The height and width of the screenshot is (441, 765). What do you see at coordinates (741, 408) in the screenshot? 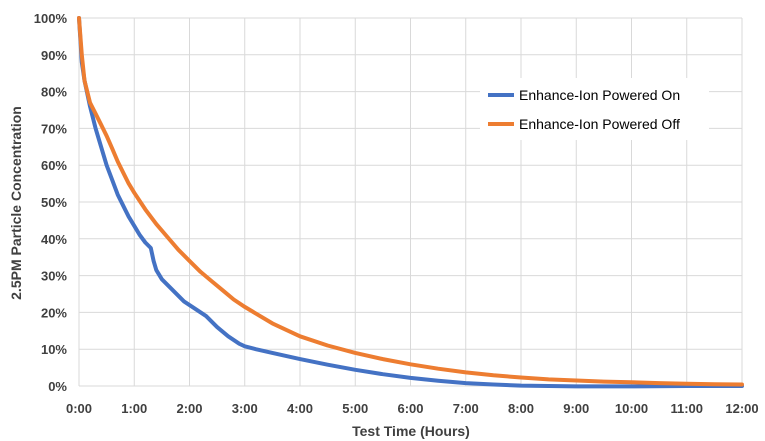
I see `x-tick-label: 12:00` at bounding box center [741, 408].